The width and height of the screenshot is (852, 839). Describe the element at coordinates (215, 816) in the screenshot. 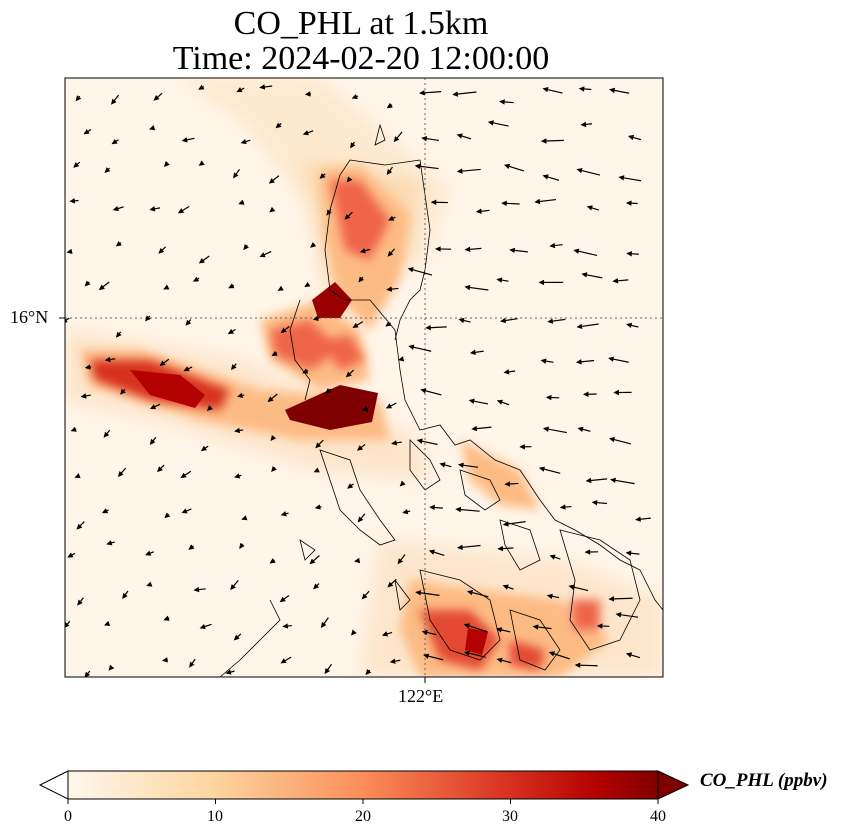

I see `colorbar-tick: 10` at that location.